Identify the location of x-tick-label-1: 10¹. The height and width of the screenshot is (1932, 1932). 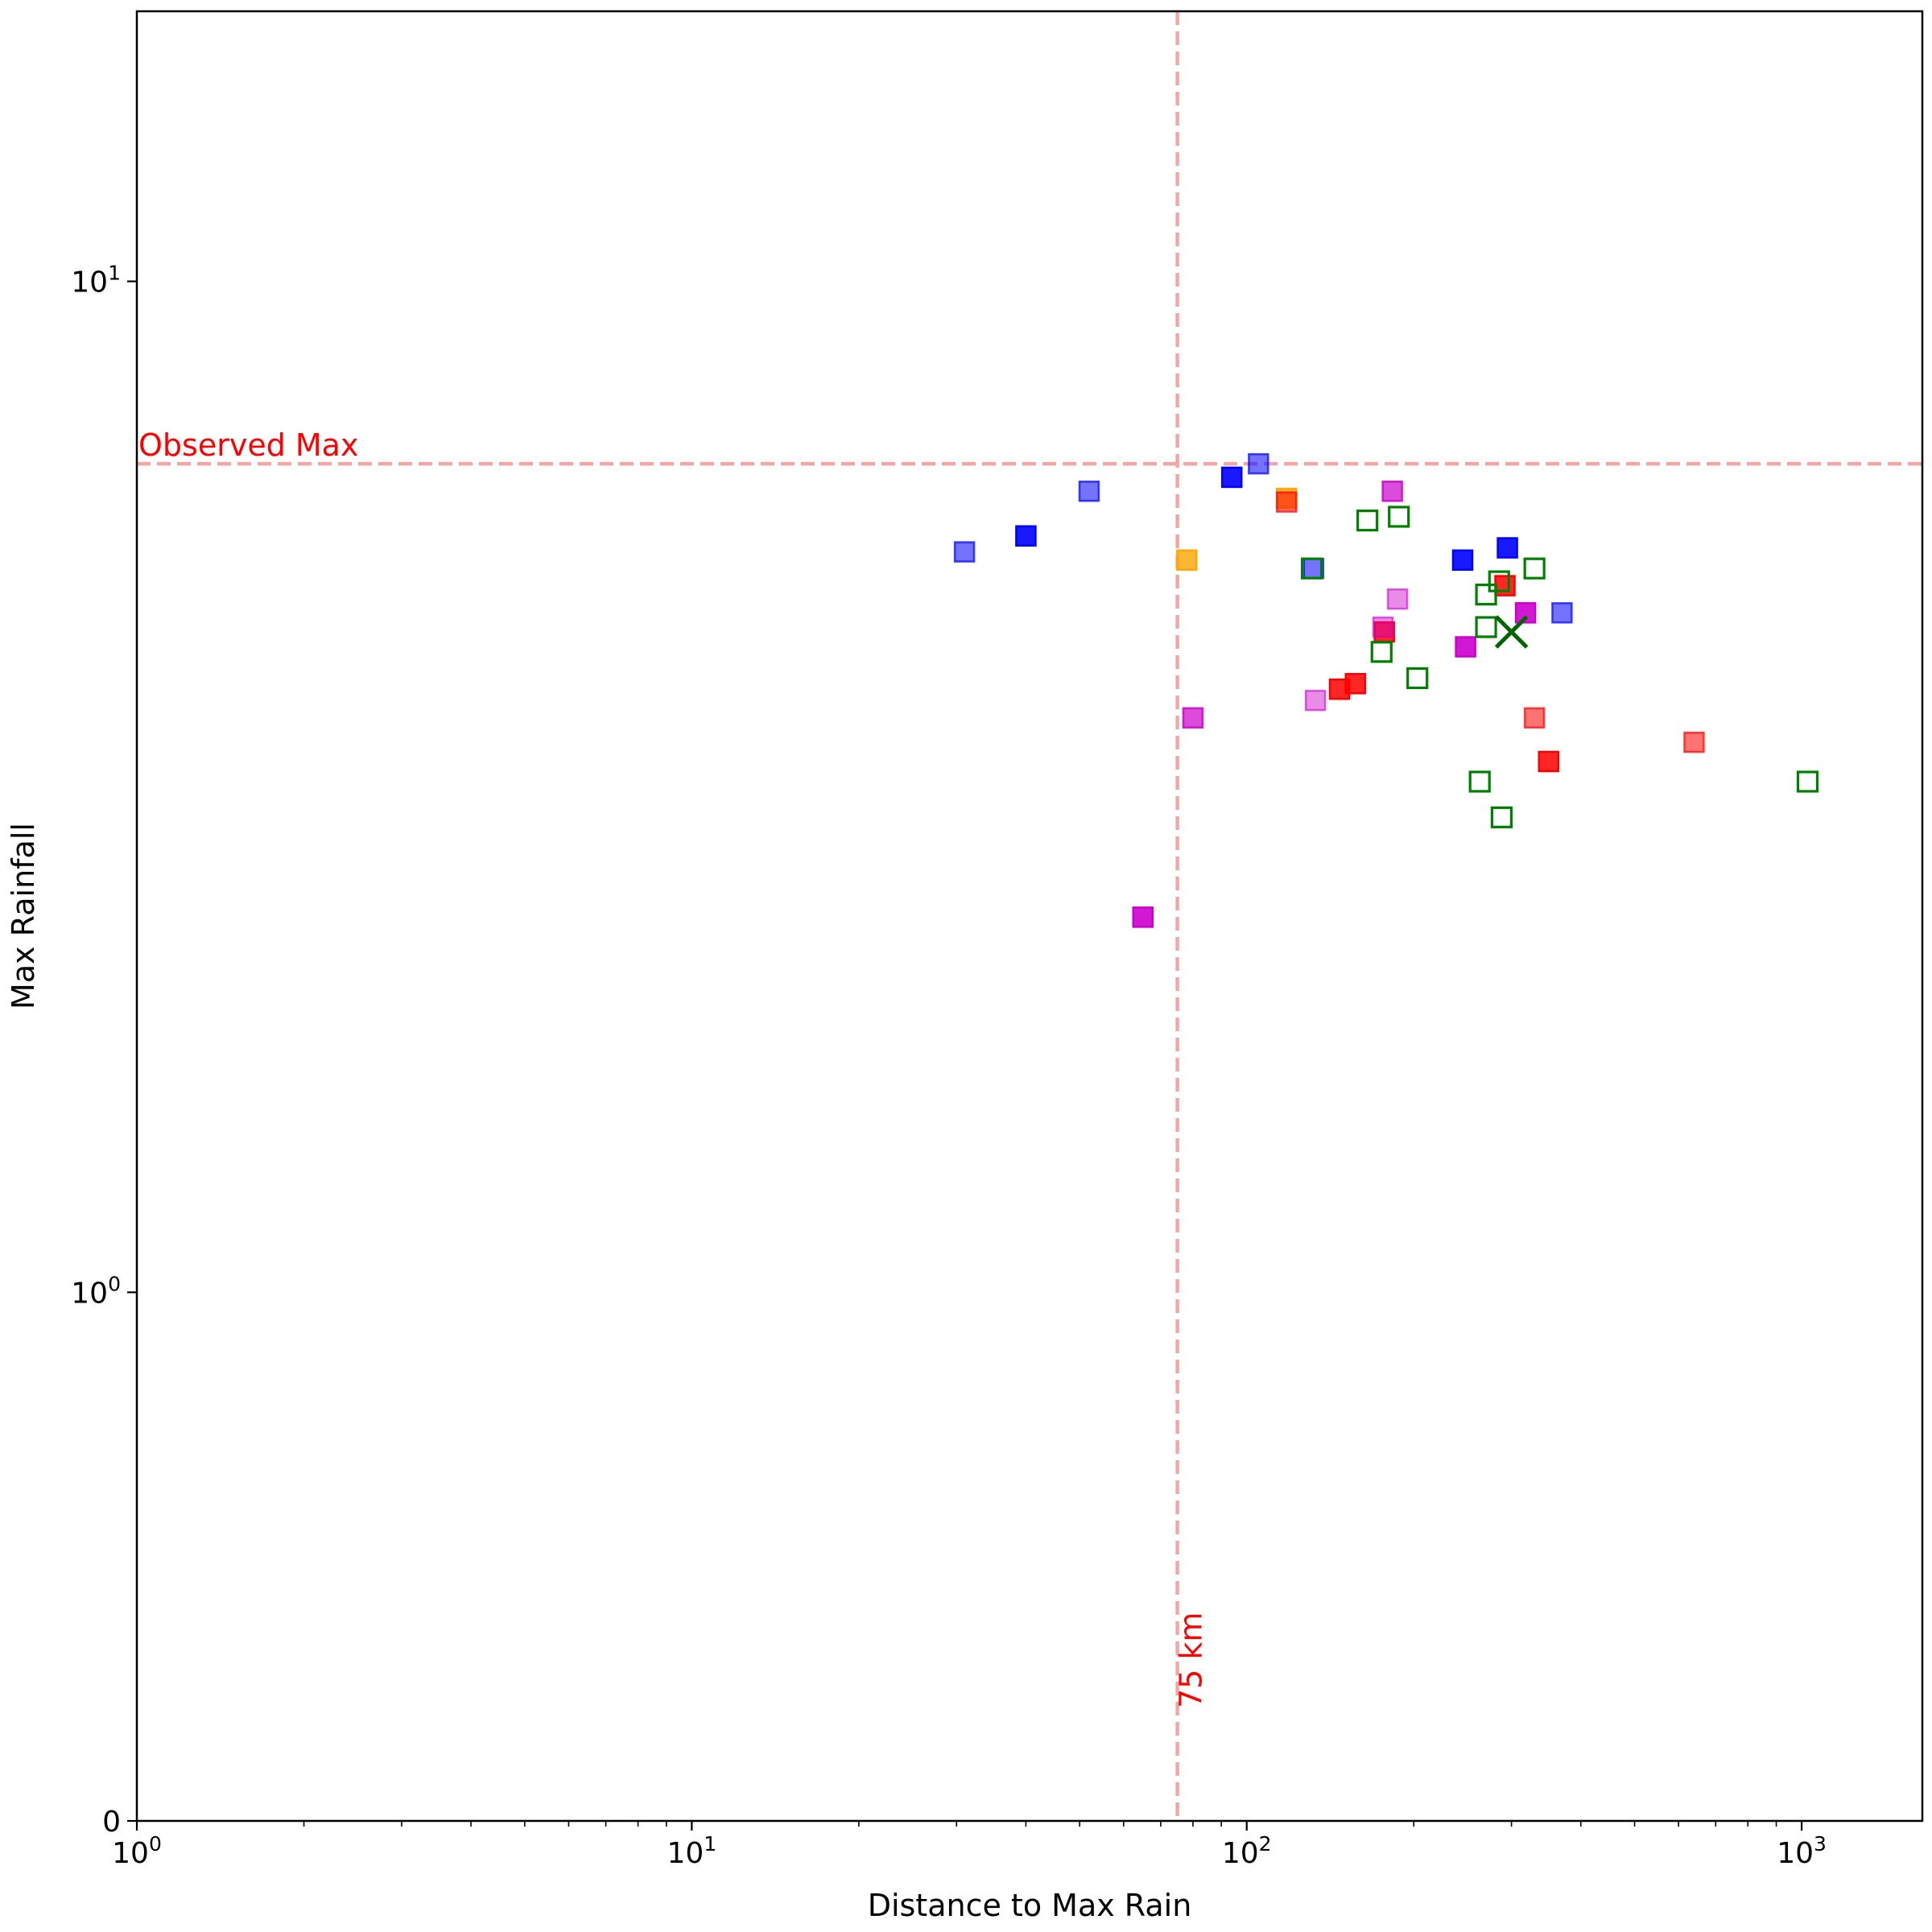
(691, 1851).